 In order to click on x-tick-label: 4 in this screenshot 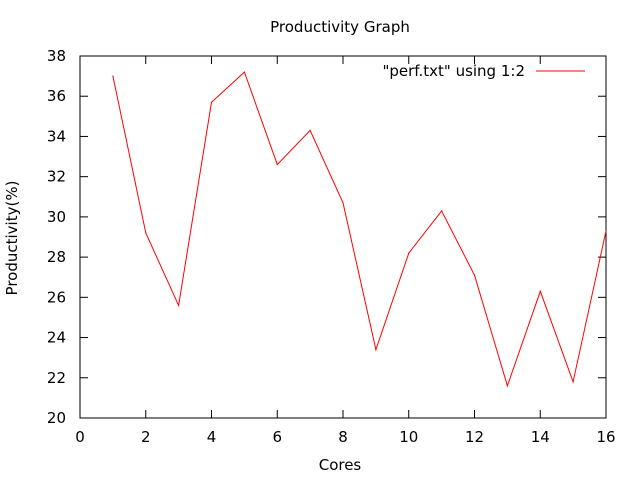, I will do `click(212, 437)`.